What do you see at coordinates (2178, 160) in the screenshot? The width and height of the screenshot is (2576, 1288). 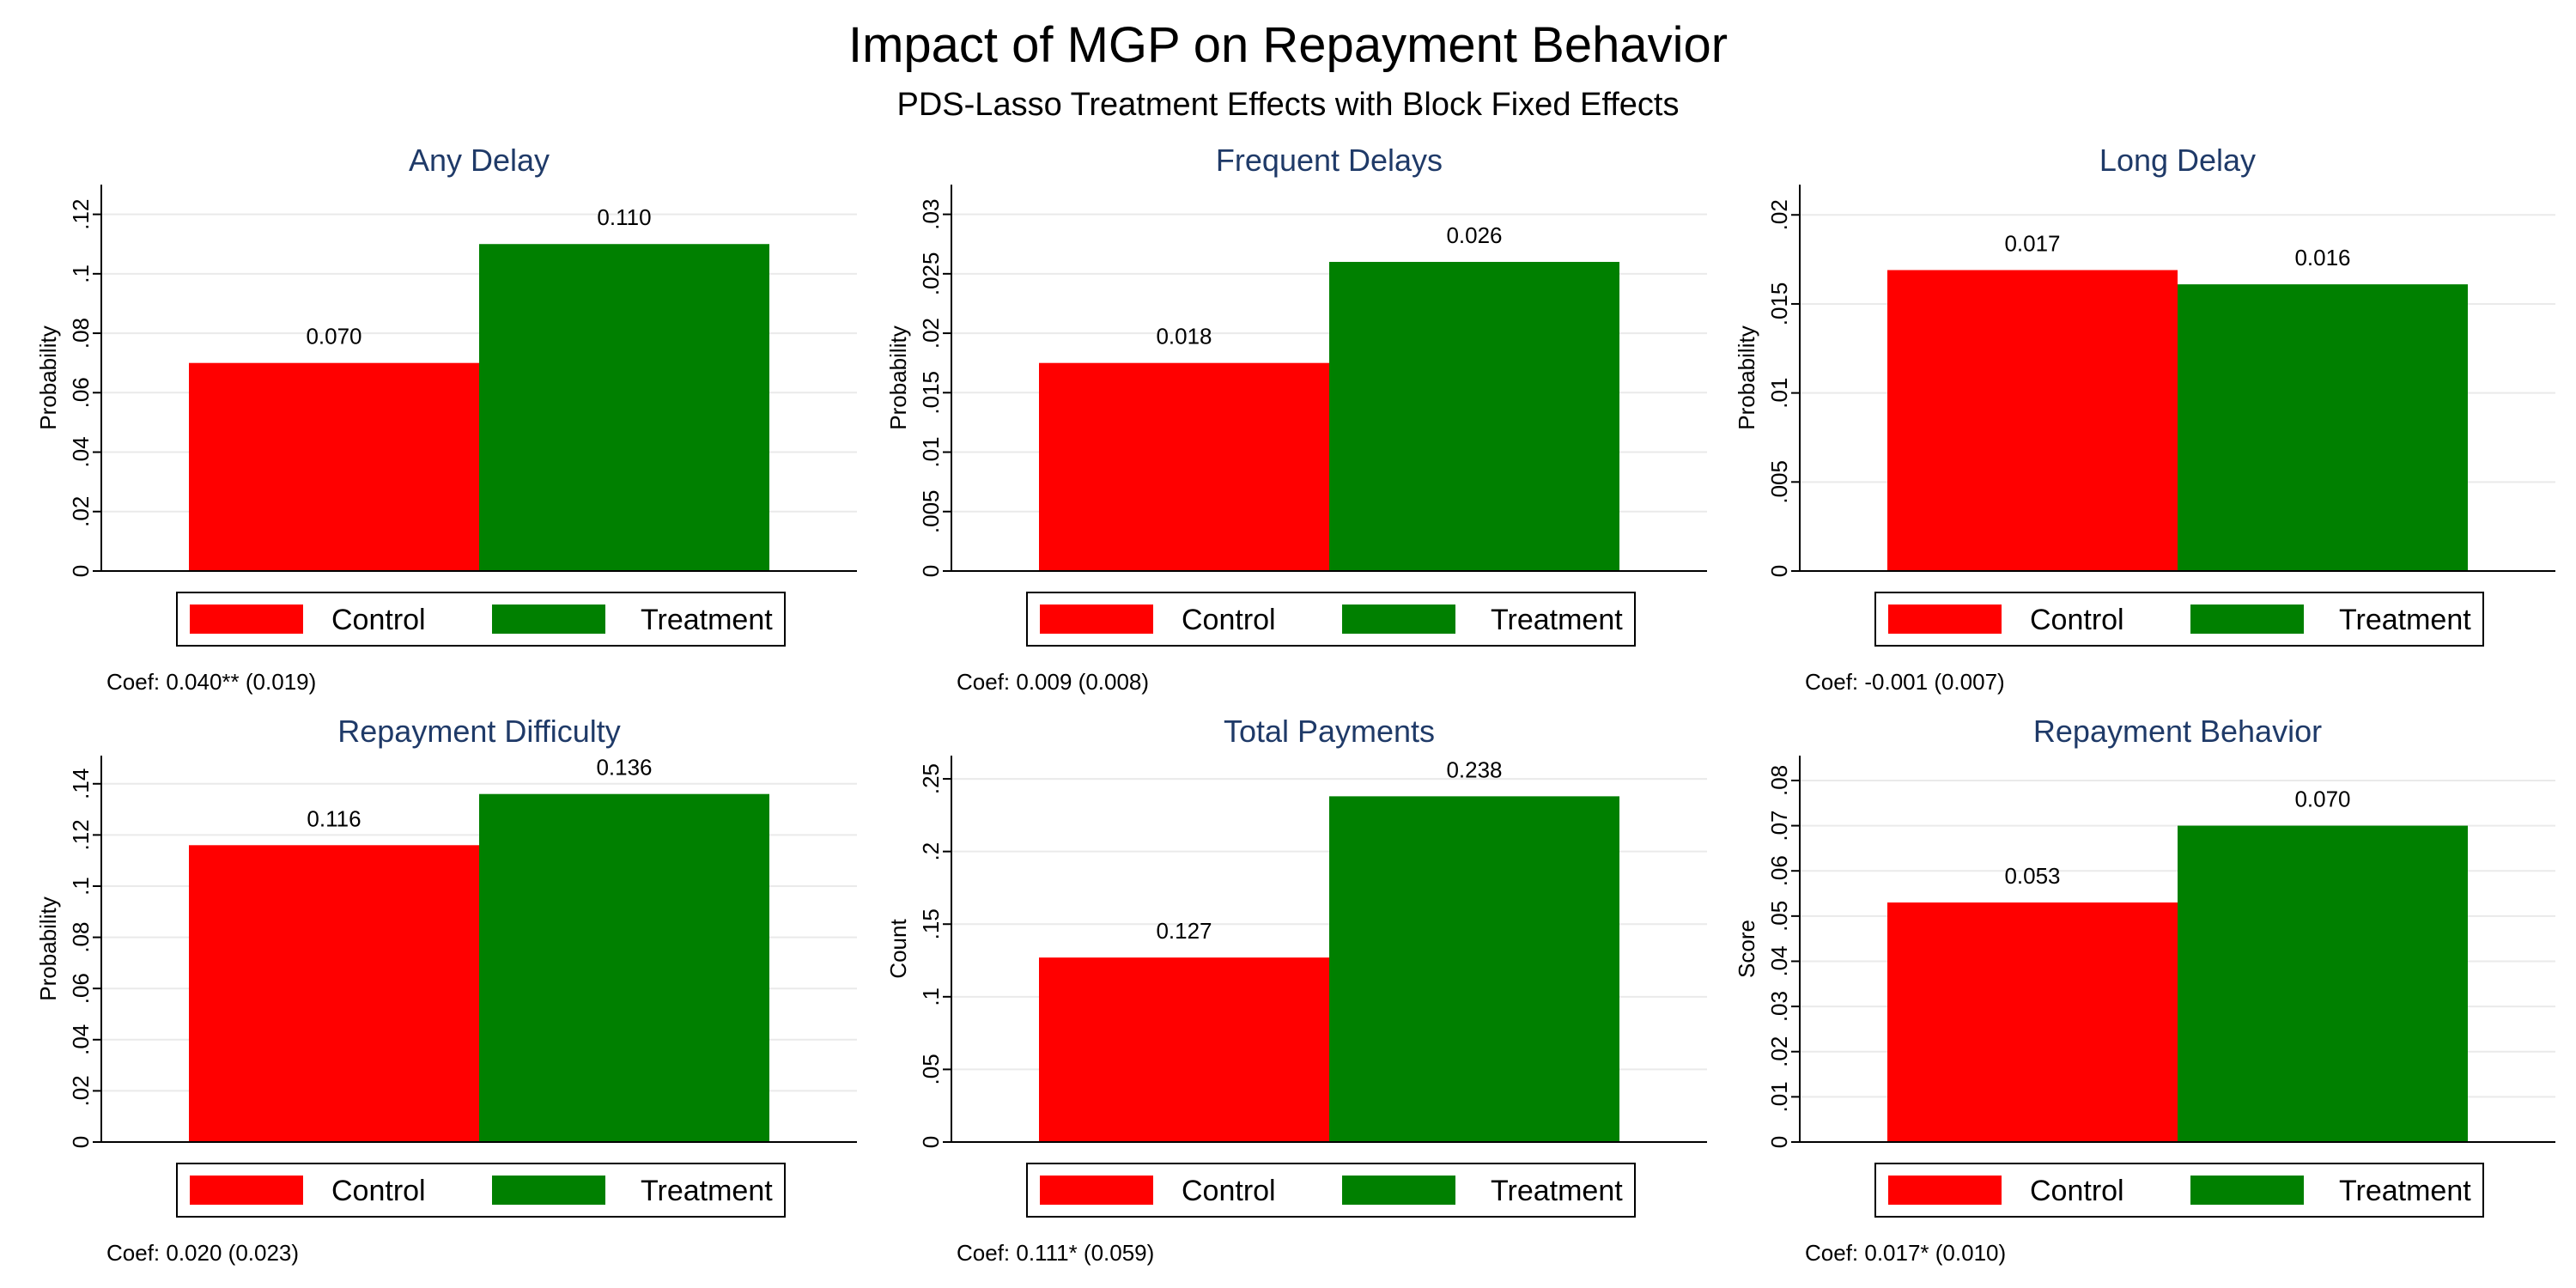 I see `panel-title: Long Delay` at bounding box center [2178, 160].